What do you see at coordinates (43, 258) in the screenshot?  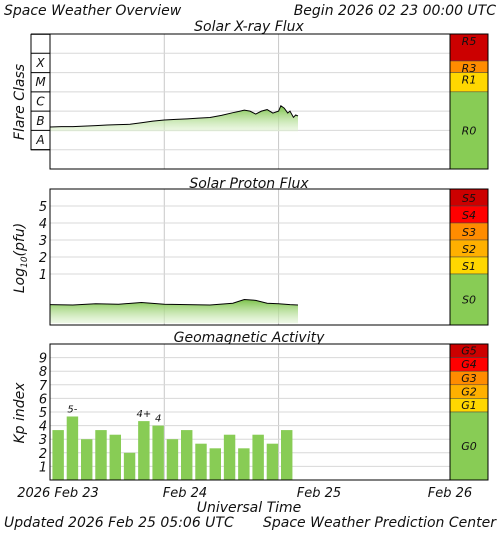 I see `proton-y-tick: 2` at bounding box center [43, 258].